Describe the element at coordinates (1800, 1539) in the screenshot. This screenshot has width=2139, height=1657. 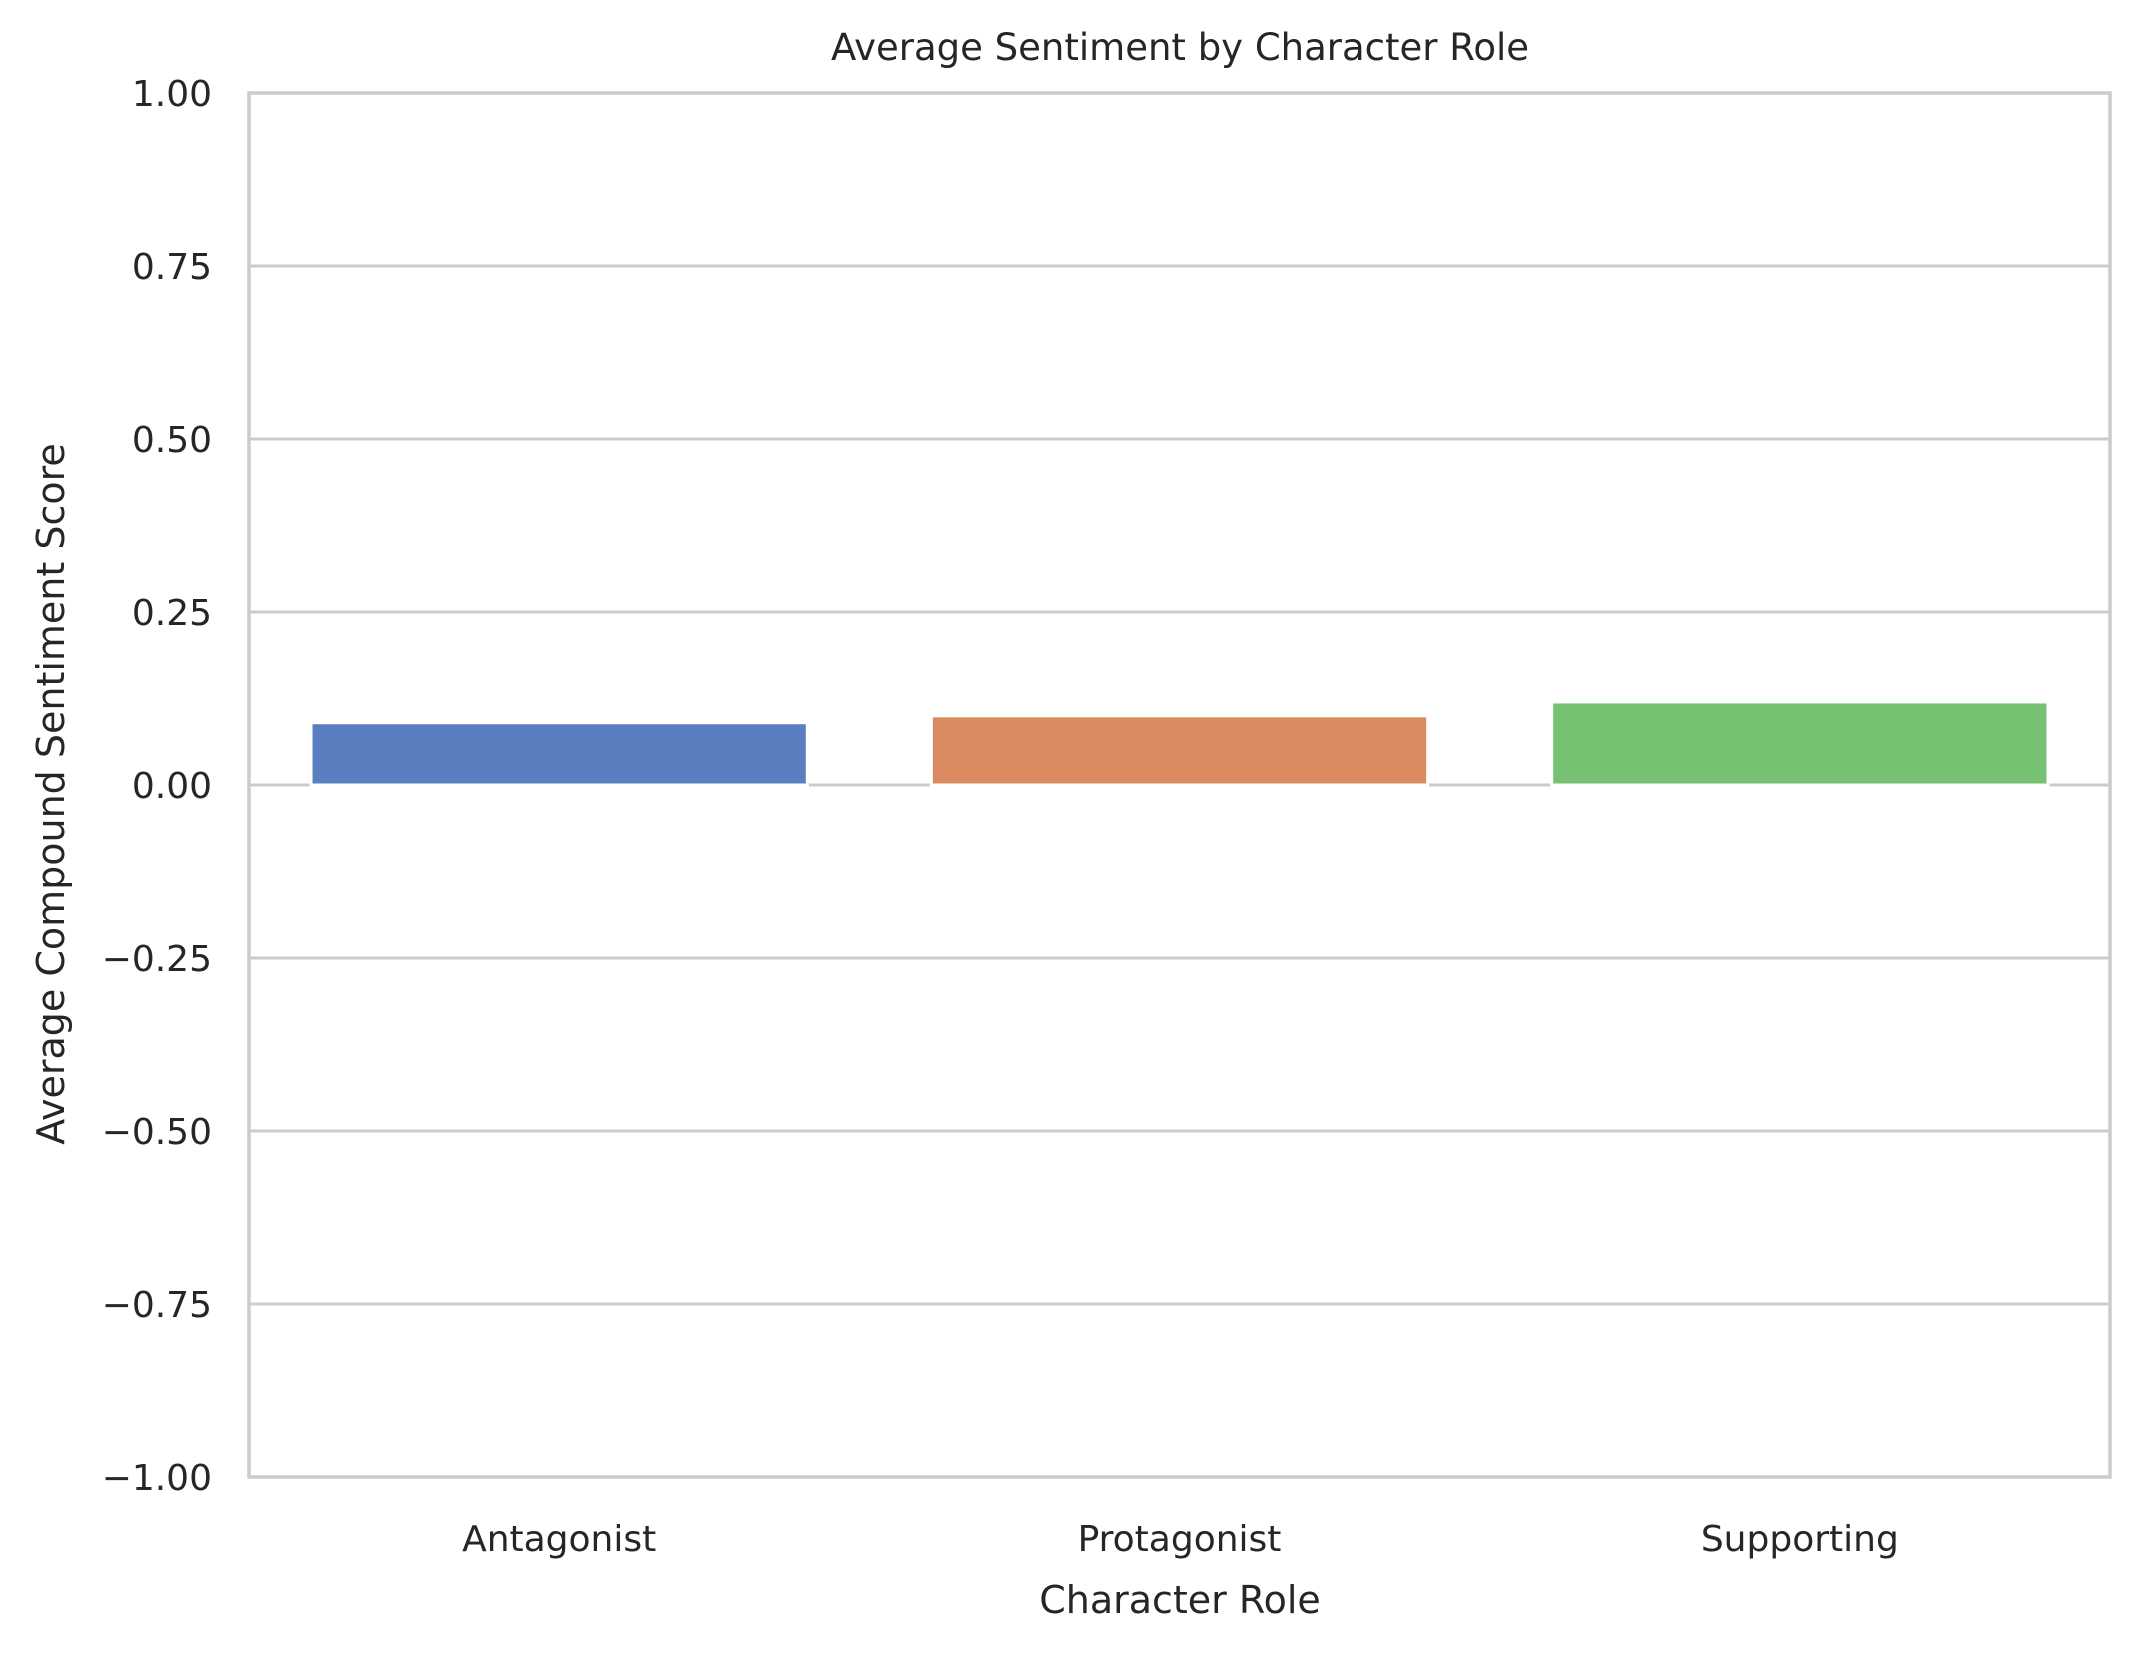
I see `x-tick-label: Supporting` at that location.